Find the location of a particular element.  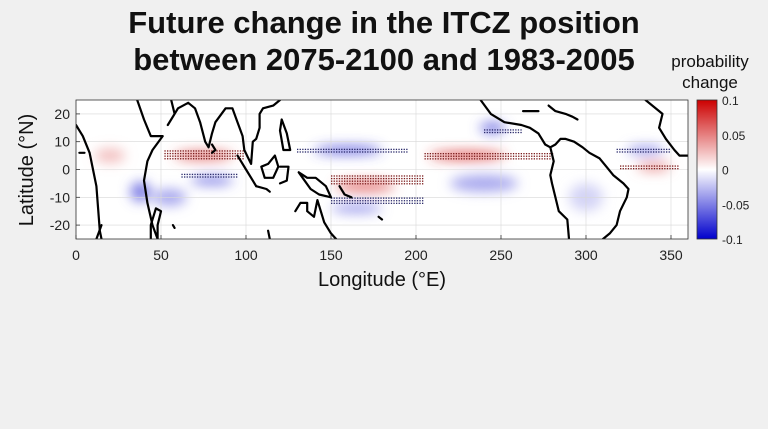

y-tick-label: 0 is located at coordinates (66, 170).